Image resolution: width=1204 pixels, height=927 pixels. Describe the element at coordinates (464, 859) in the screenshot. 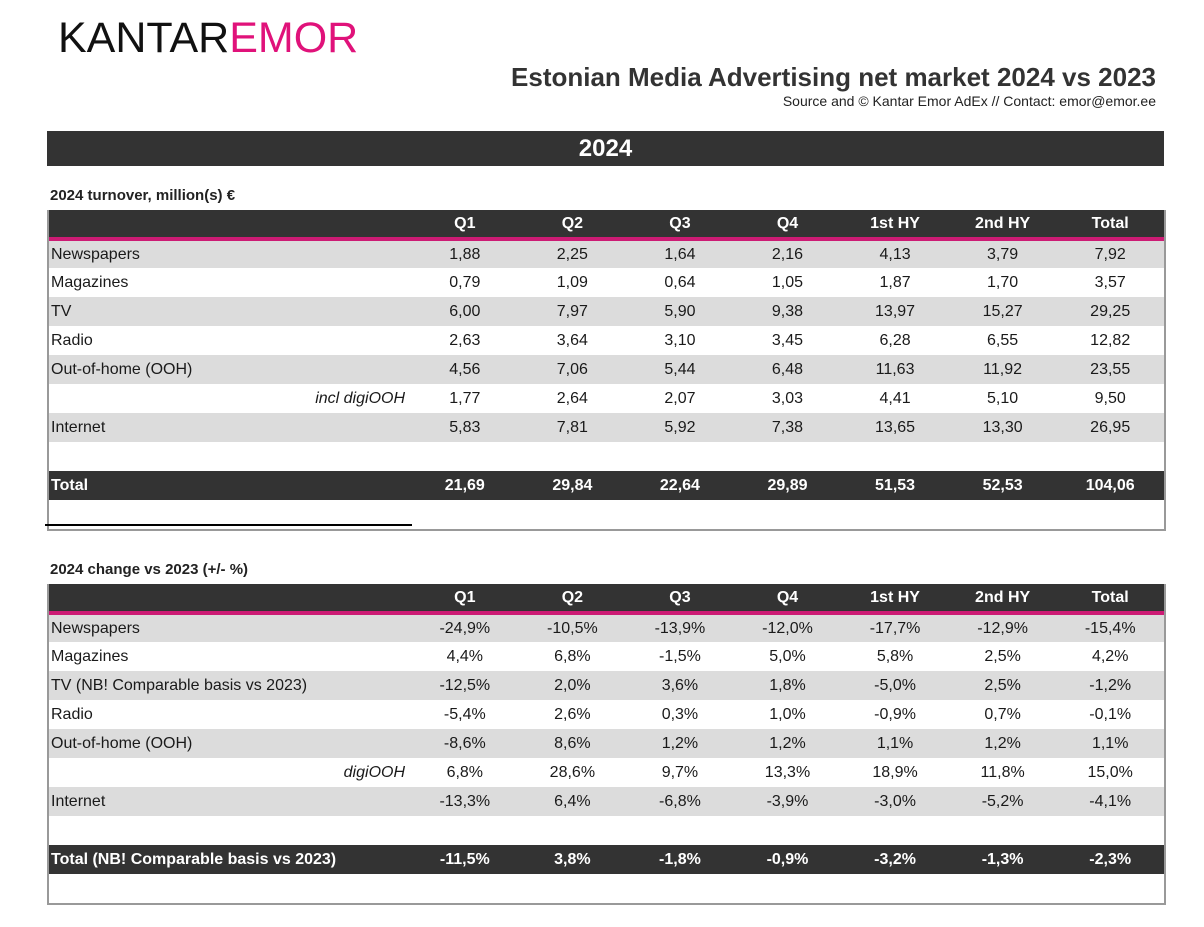

I see `total-cell: -11,5%` at that location.